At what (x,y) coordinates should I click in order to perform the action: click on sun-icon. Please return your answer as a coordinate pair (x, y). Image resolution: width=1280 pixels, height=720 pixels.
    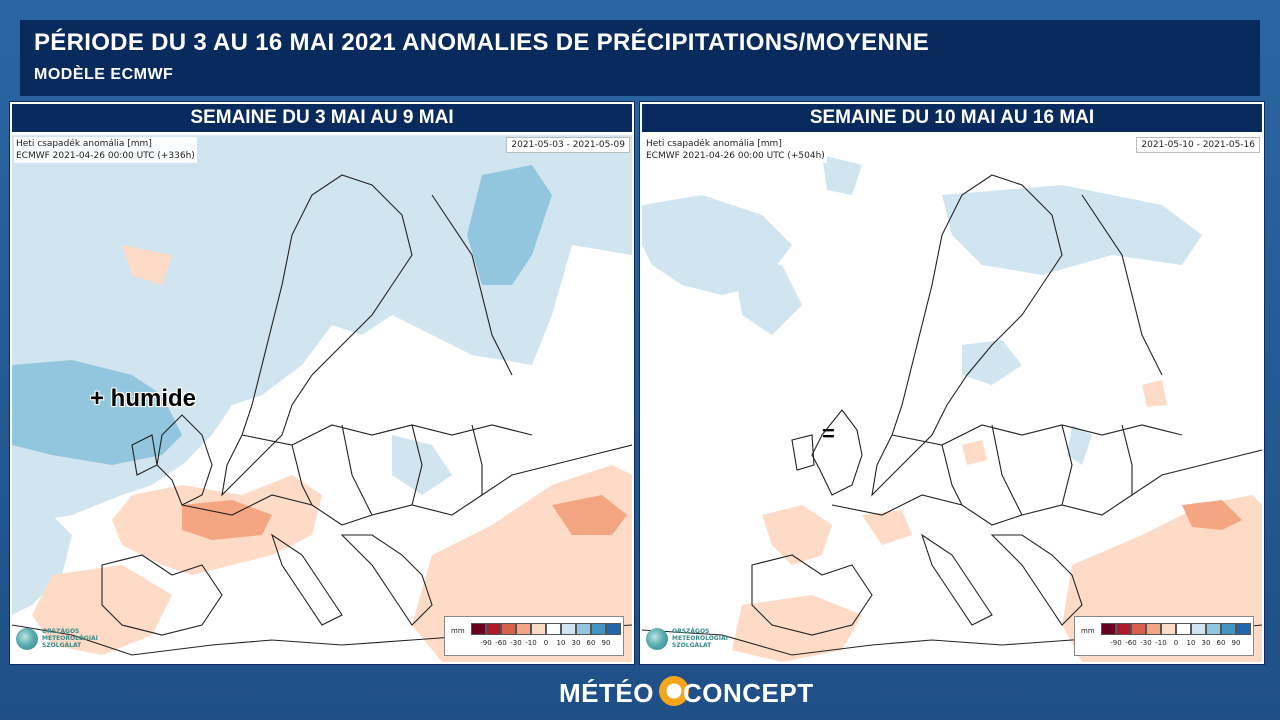
    Looking at the image, I should click on (674, 691).